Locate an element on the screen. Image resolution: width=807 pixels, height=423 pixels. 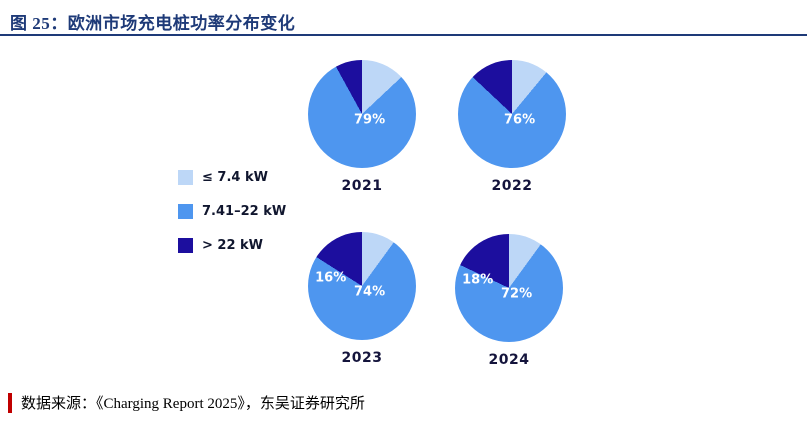
legend-item: 7.41–22 kW is located at coordinates (232, 211).